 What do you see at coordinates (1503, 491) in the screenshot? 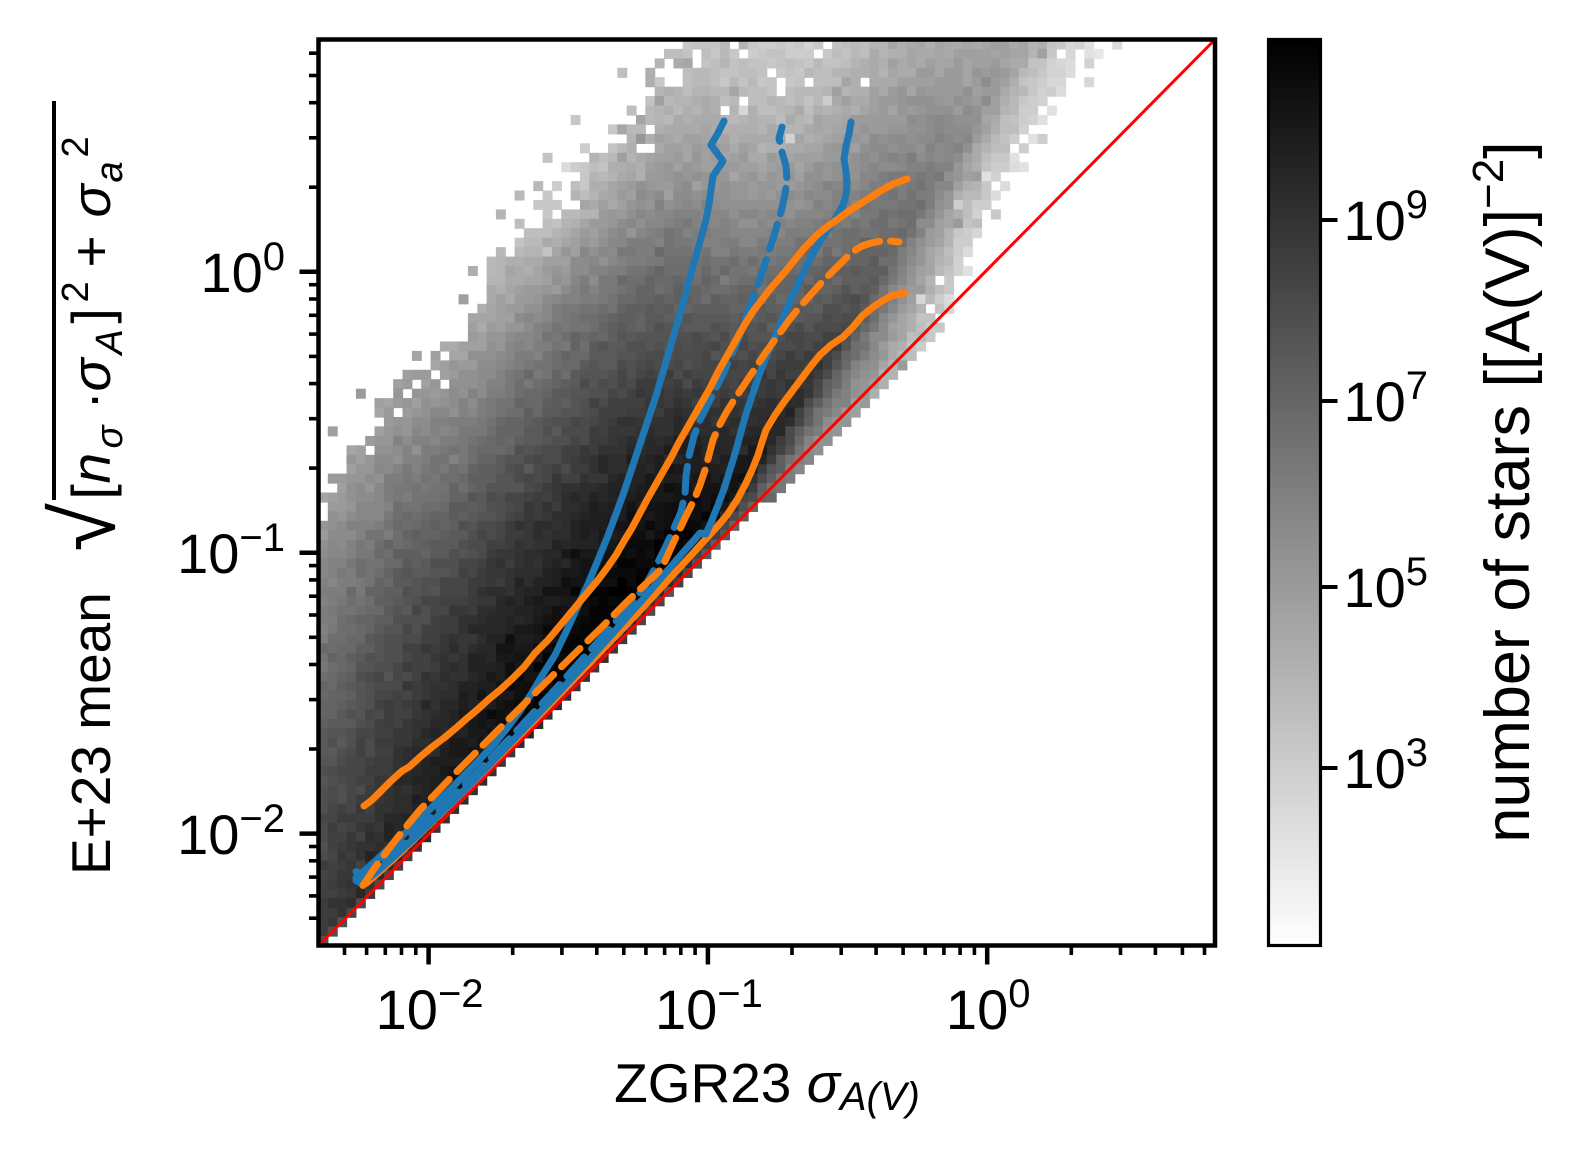
I see `svg-text: number of stars [[A(V)]−2]` at bounding box center [1503, 491].